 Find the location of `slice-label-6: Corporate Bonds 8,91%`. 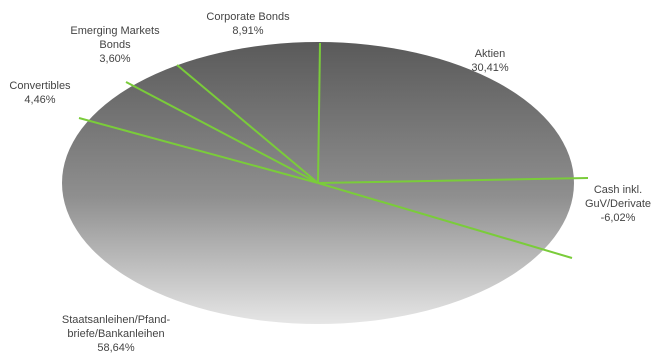

slice-label-6: Corporate Bonds 8,91% is located at coordinates (248, 24).